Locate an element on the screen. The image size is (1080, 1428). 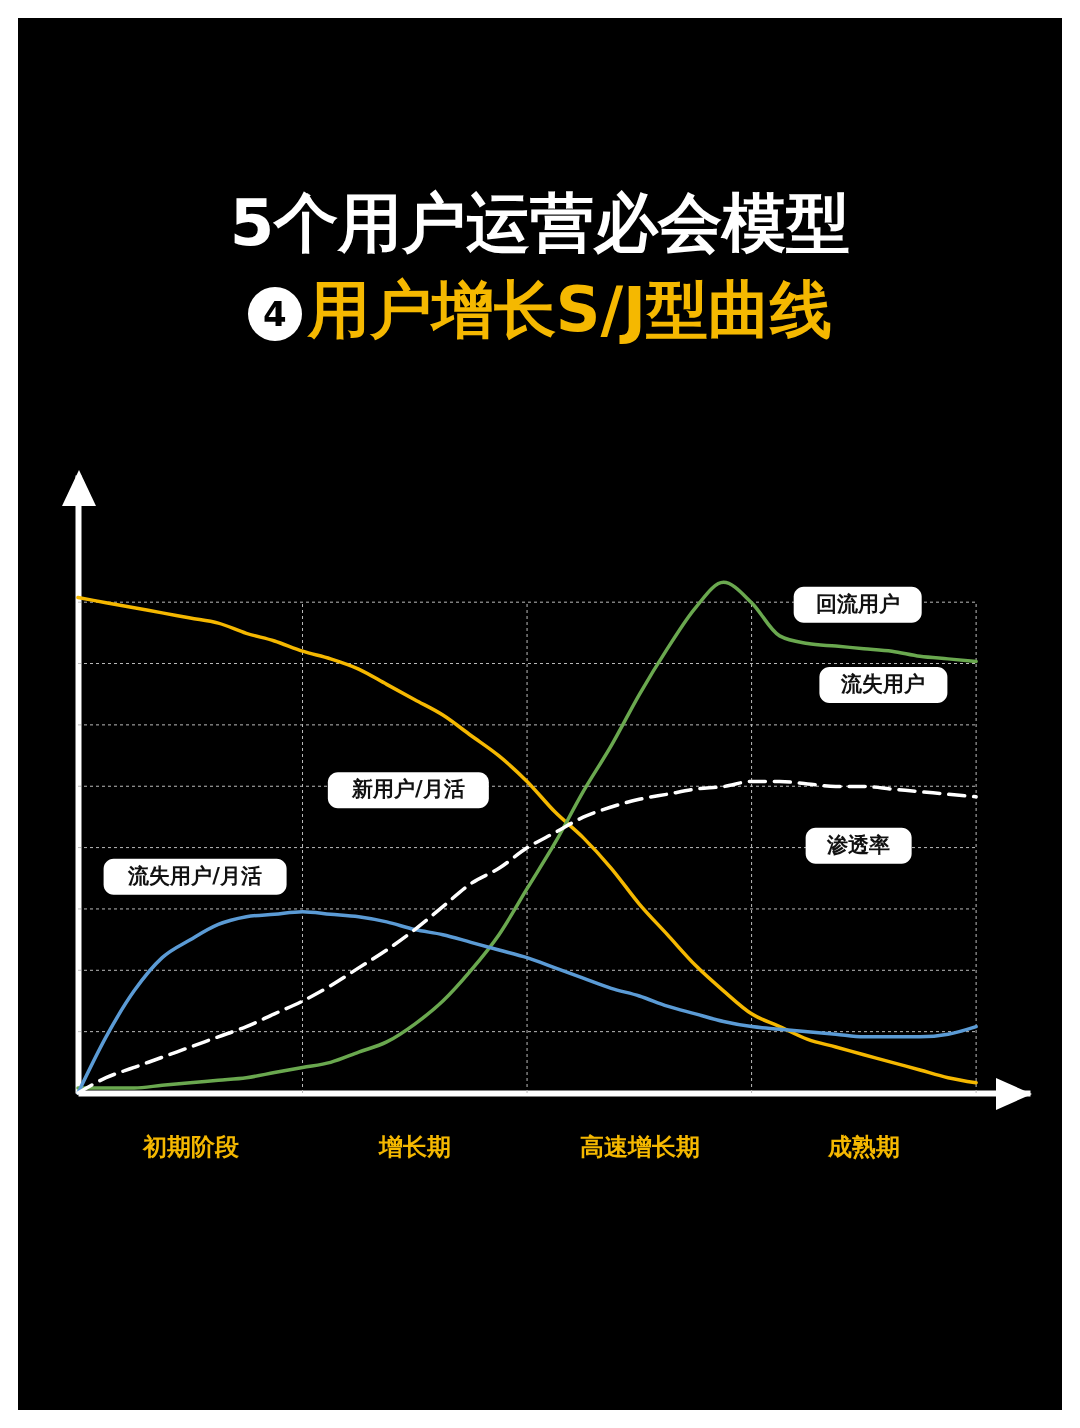
text: 渗透率 is located at coordinates (858, 844).